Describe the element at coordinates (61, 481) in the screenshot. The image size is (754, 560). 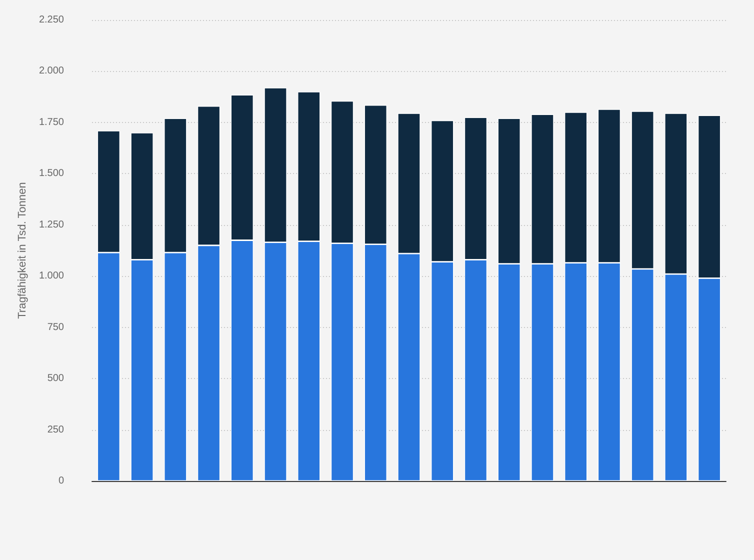
I see `y-tick-label: 0` at that location.